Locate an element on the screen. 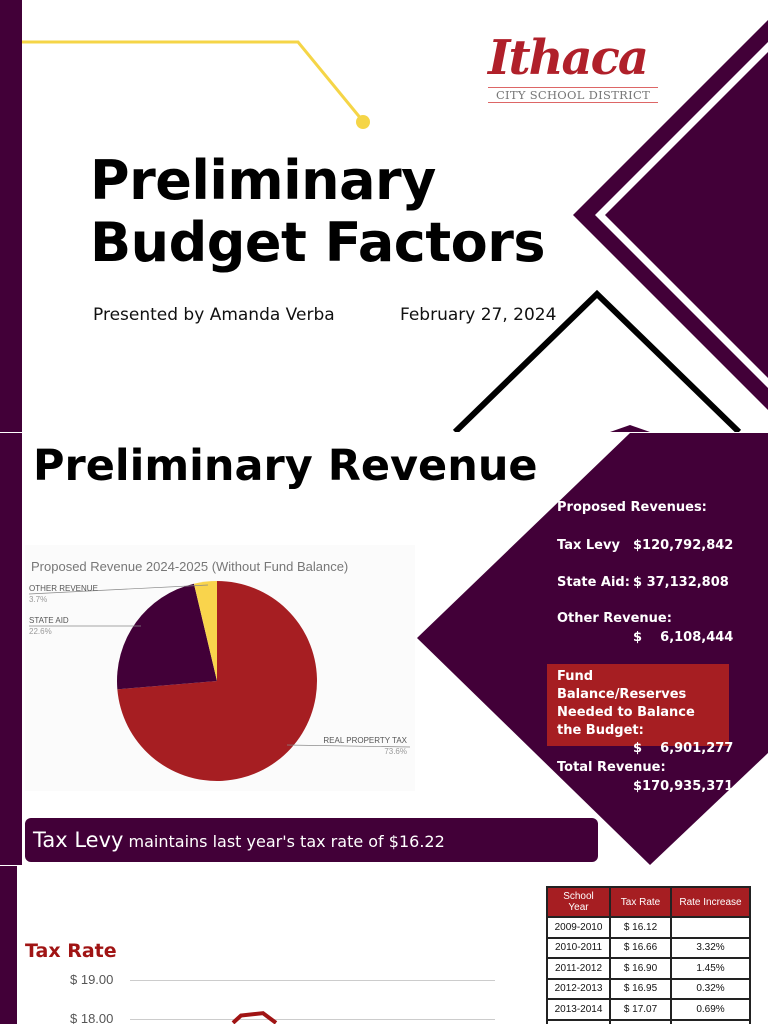 The width and height of the screenshot is (768, 1024). other-revenue-label: Other Revenue: is located at coordinates (614, 618).